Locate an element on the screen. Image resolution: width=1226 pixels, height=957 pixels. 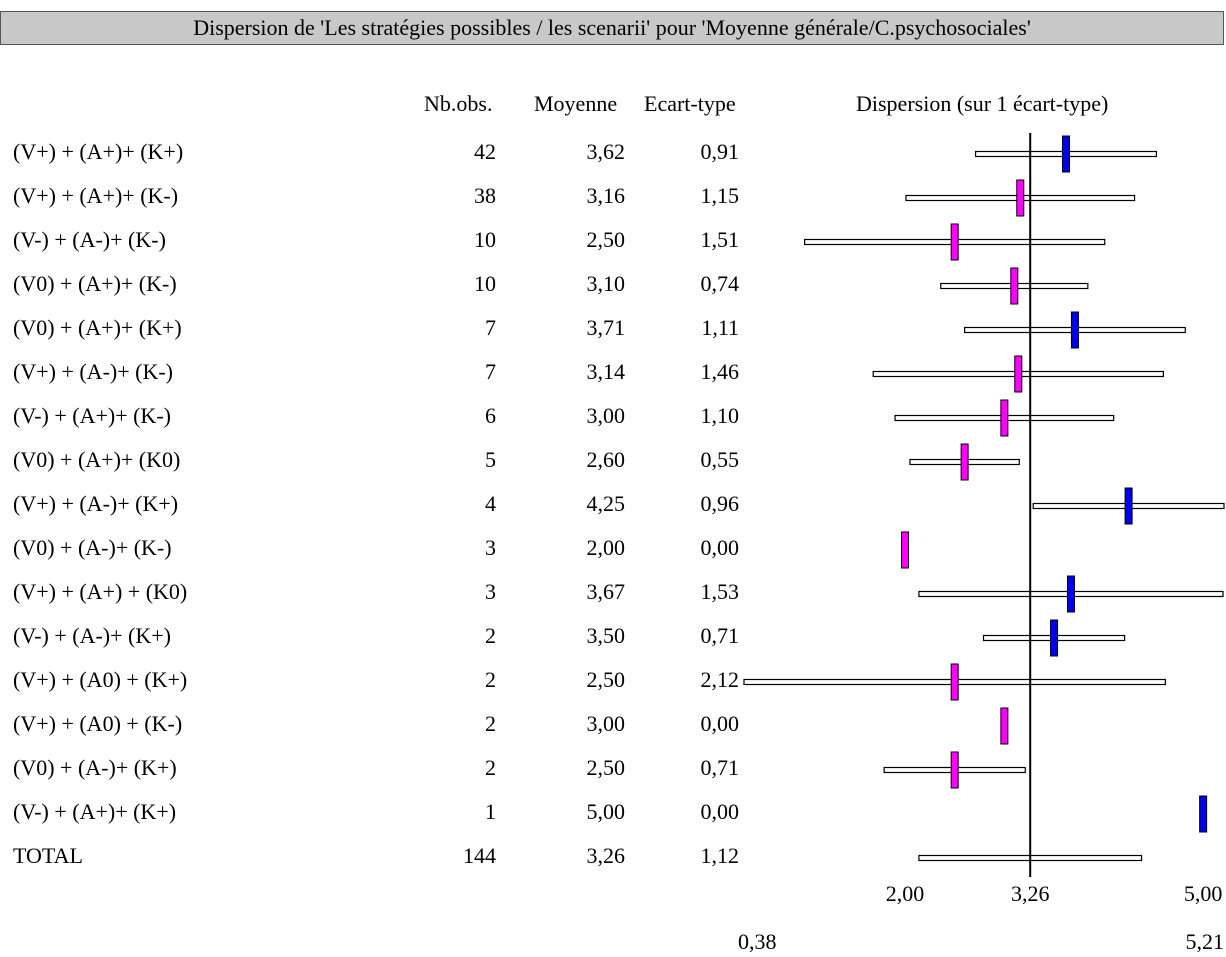
mean-value: 4,25 is located at coordinates (606, 503).